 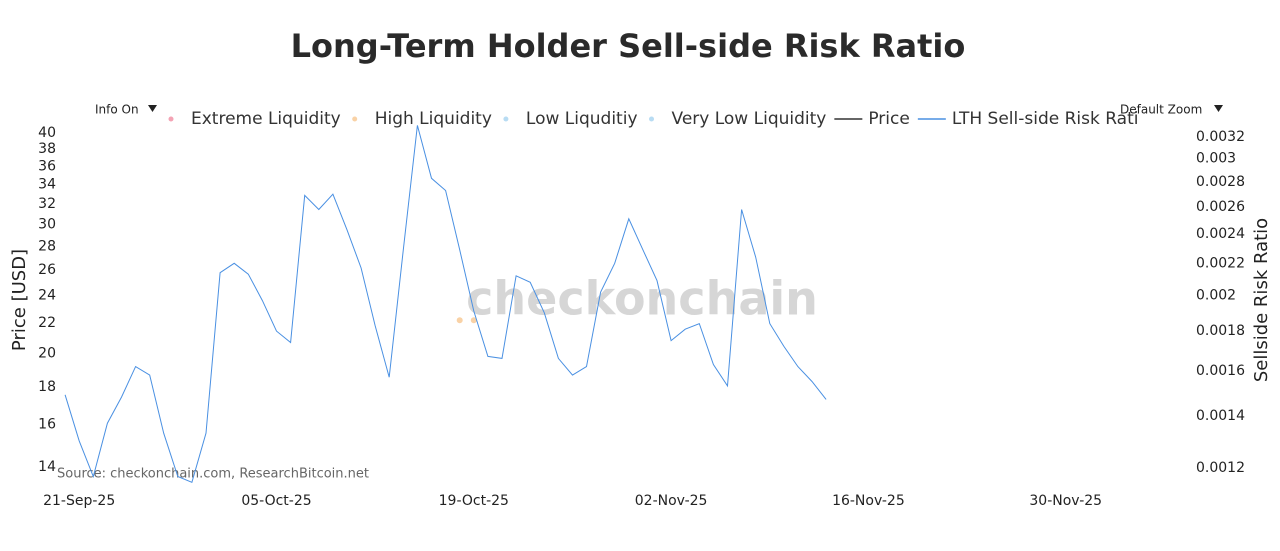 I want to click on y-axis-title: Price [USD], so click(x=19, y=300).